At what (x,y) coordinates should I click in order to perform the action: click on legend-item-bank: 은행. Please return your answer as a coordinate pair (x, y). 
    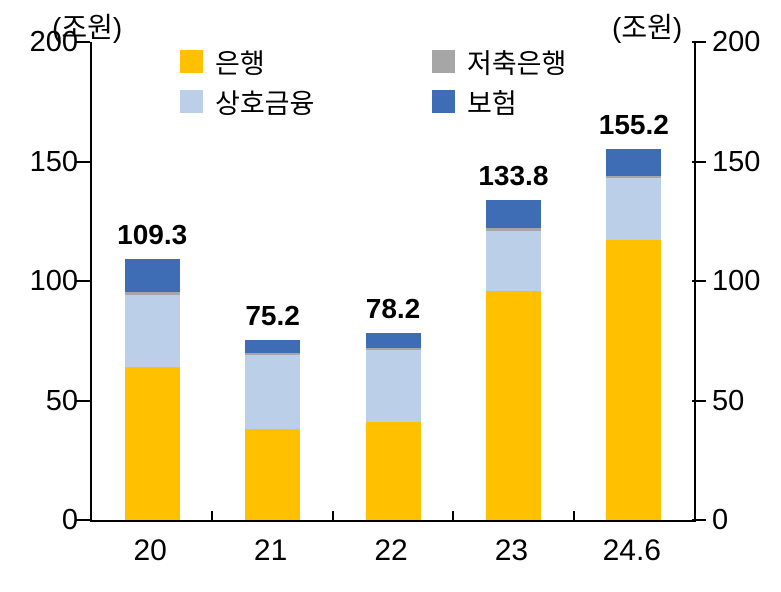
    Looking at the image, I should click on (222, 61).